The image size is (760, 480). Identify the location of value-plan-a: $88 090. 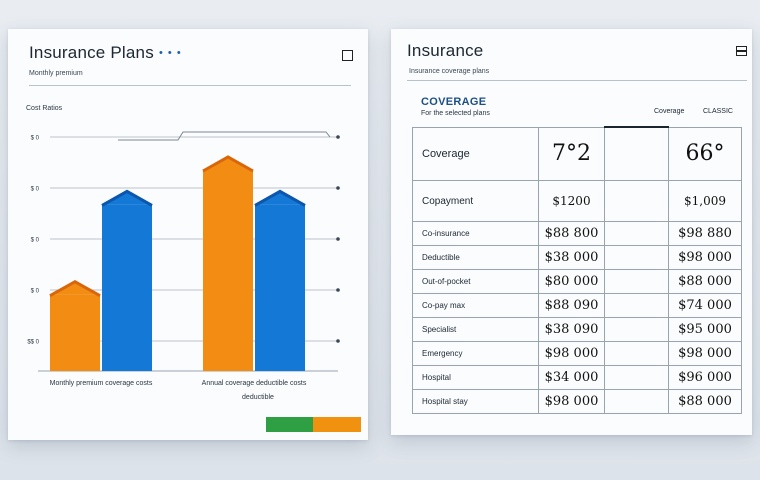
(571, 305).